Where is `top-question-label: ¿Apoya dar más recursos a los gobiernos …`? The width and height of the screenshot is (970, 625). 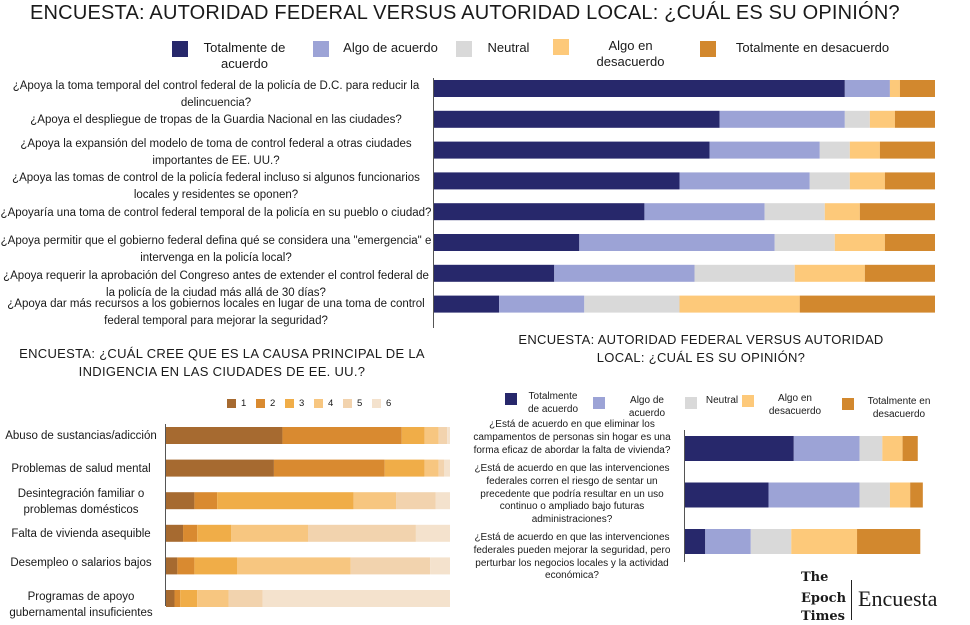
top-question-label: ¿Apoya dar más recursos a los gobiernos … is located at coordinates (216, 312).